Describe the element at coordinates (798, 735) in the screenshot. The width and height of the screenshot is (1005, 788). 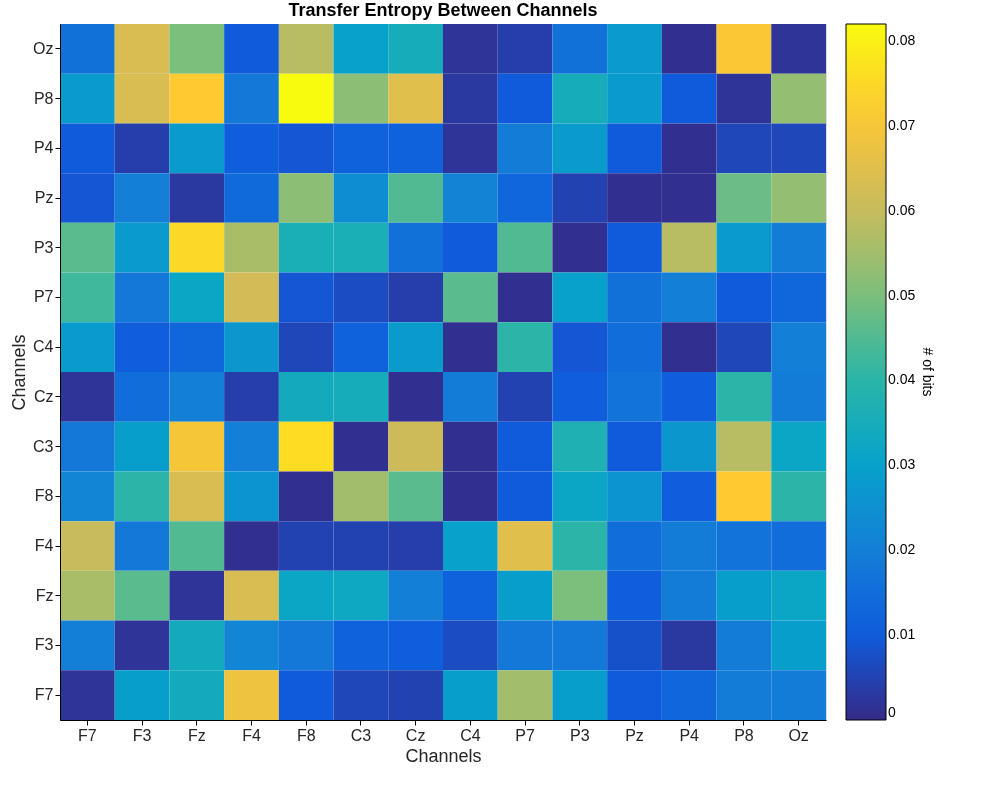
I see `x-tick-label: Oz` at that location.